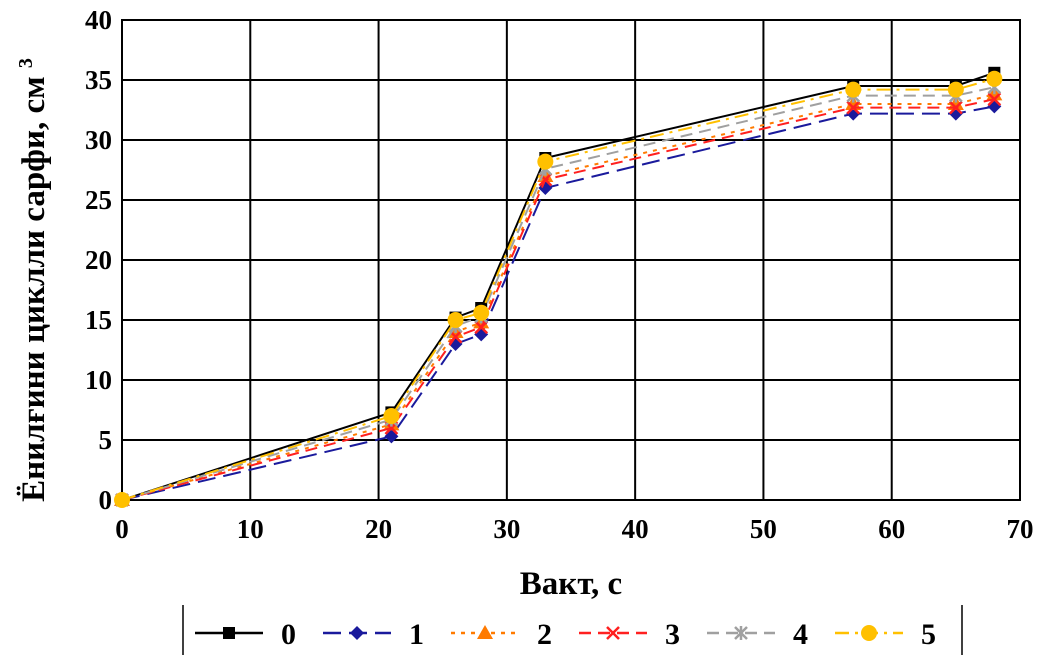 The width and height of the screenshot is (1043, 655). I want to click on legend-label-4: 4, so click(800, 634).